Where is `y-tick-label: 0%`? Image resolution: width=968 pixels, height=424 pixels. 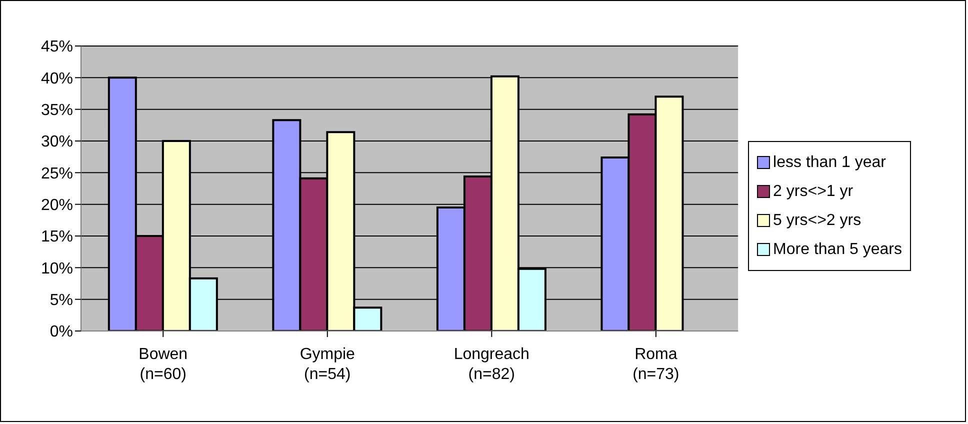
y-tick-label: 0% is located at coordinates (61, 332).